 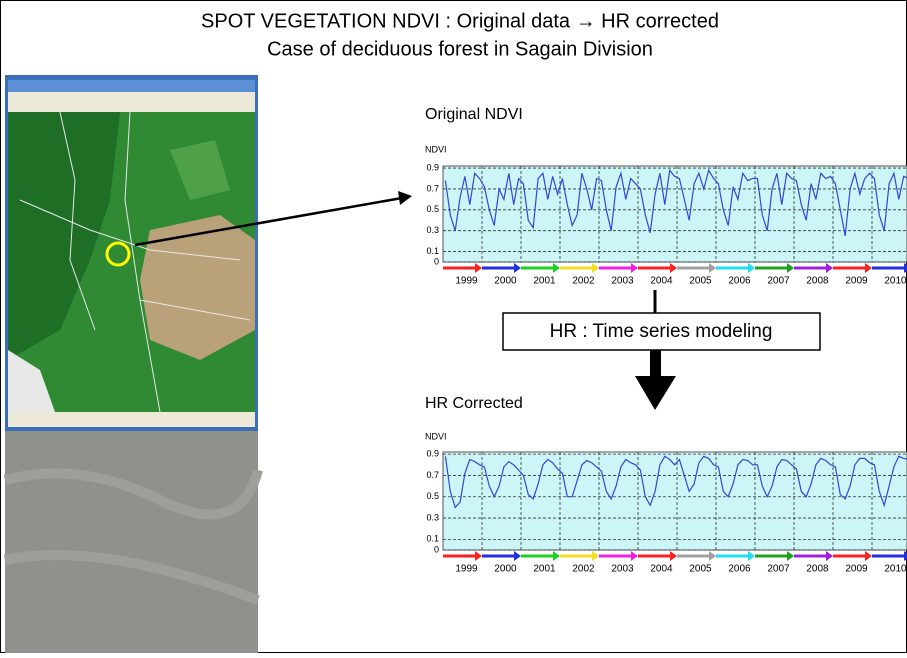 What do you see at coordinates (131, 419) in the screenshot?
I see `window-statusbar` at bounding box center [131, 419].